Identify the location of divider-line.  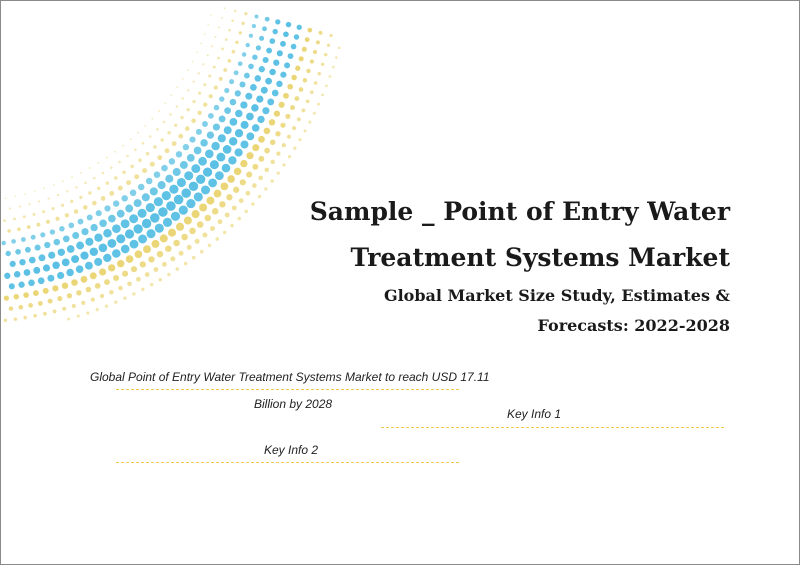
(287, 462).